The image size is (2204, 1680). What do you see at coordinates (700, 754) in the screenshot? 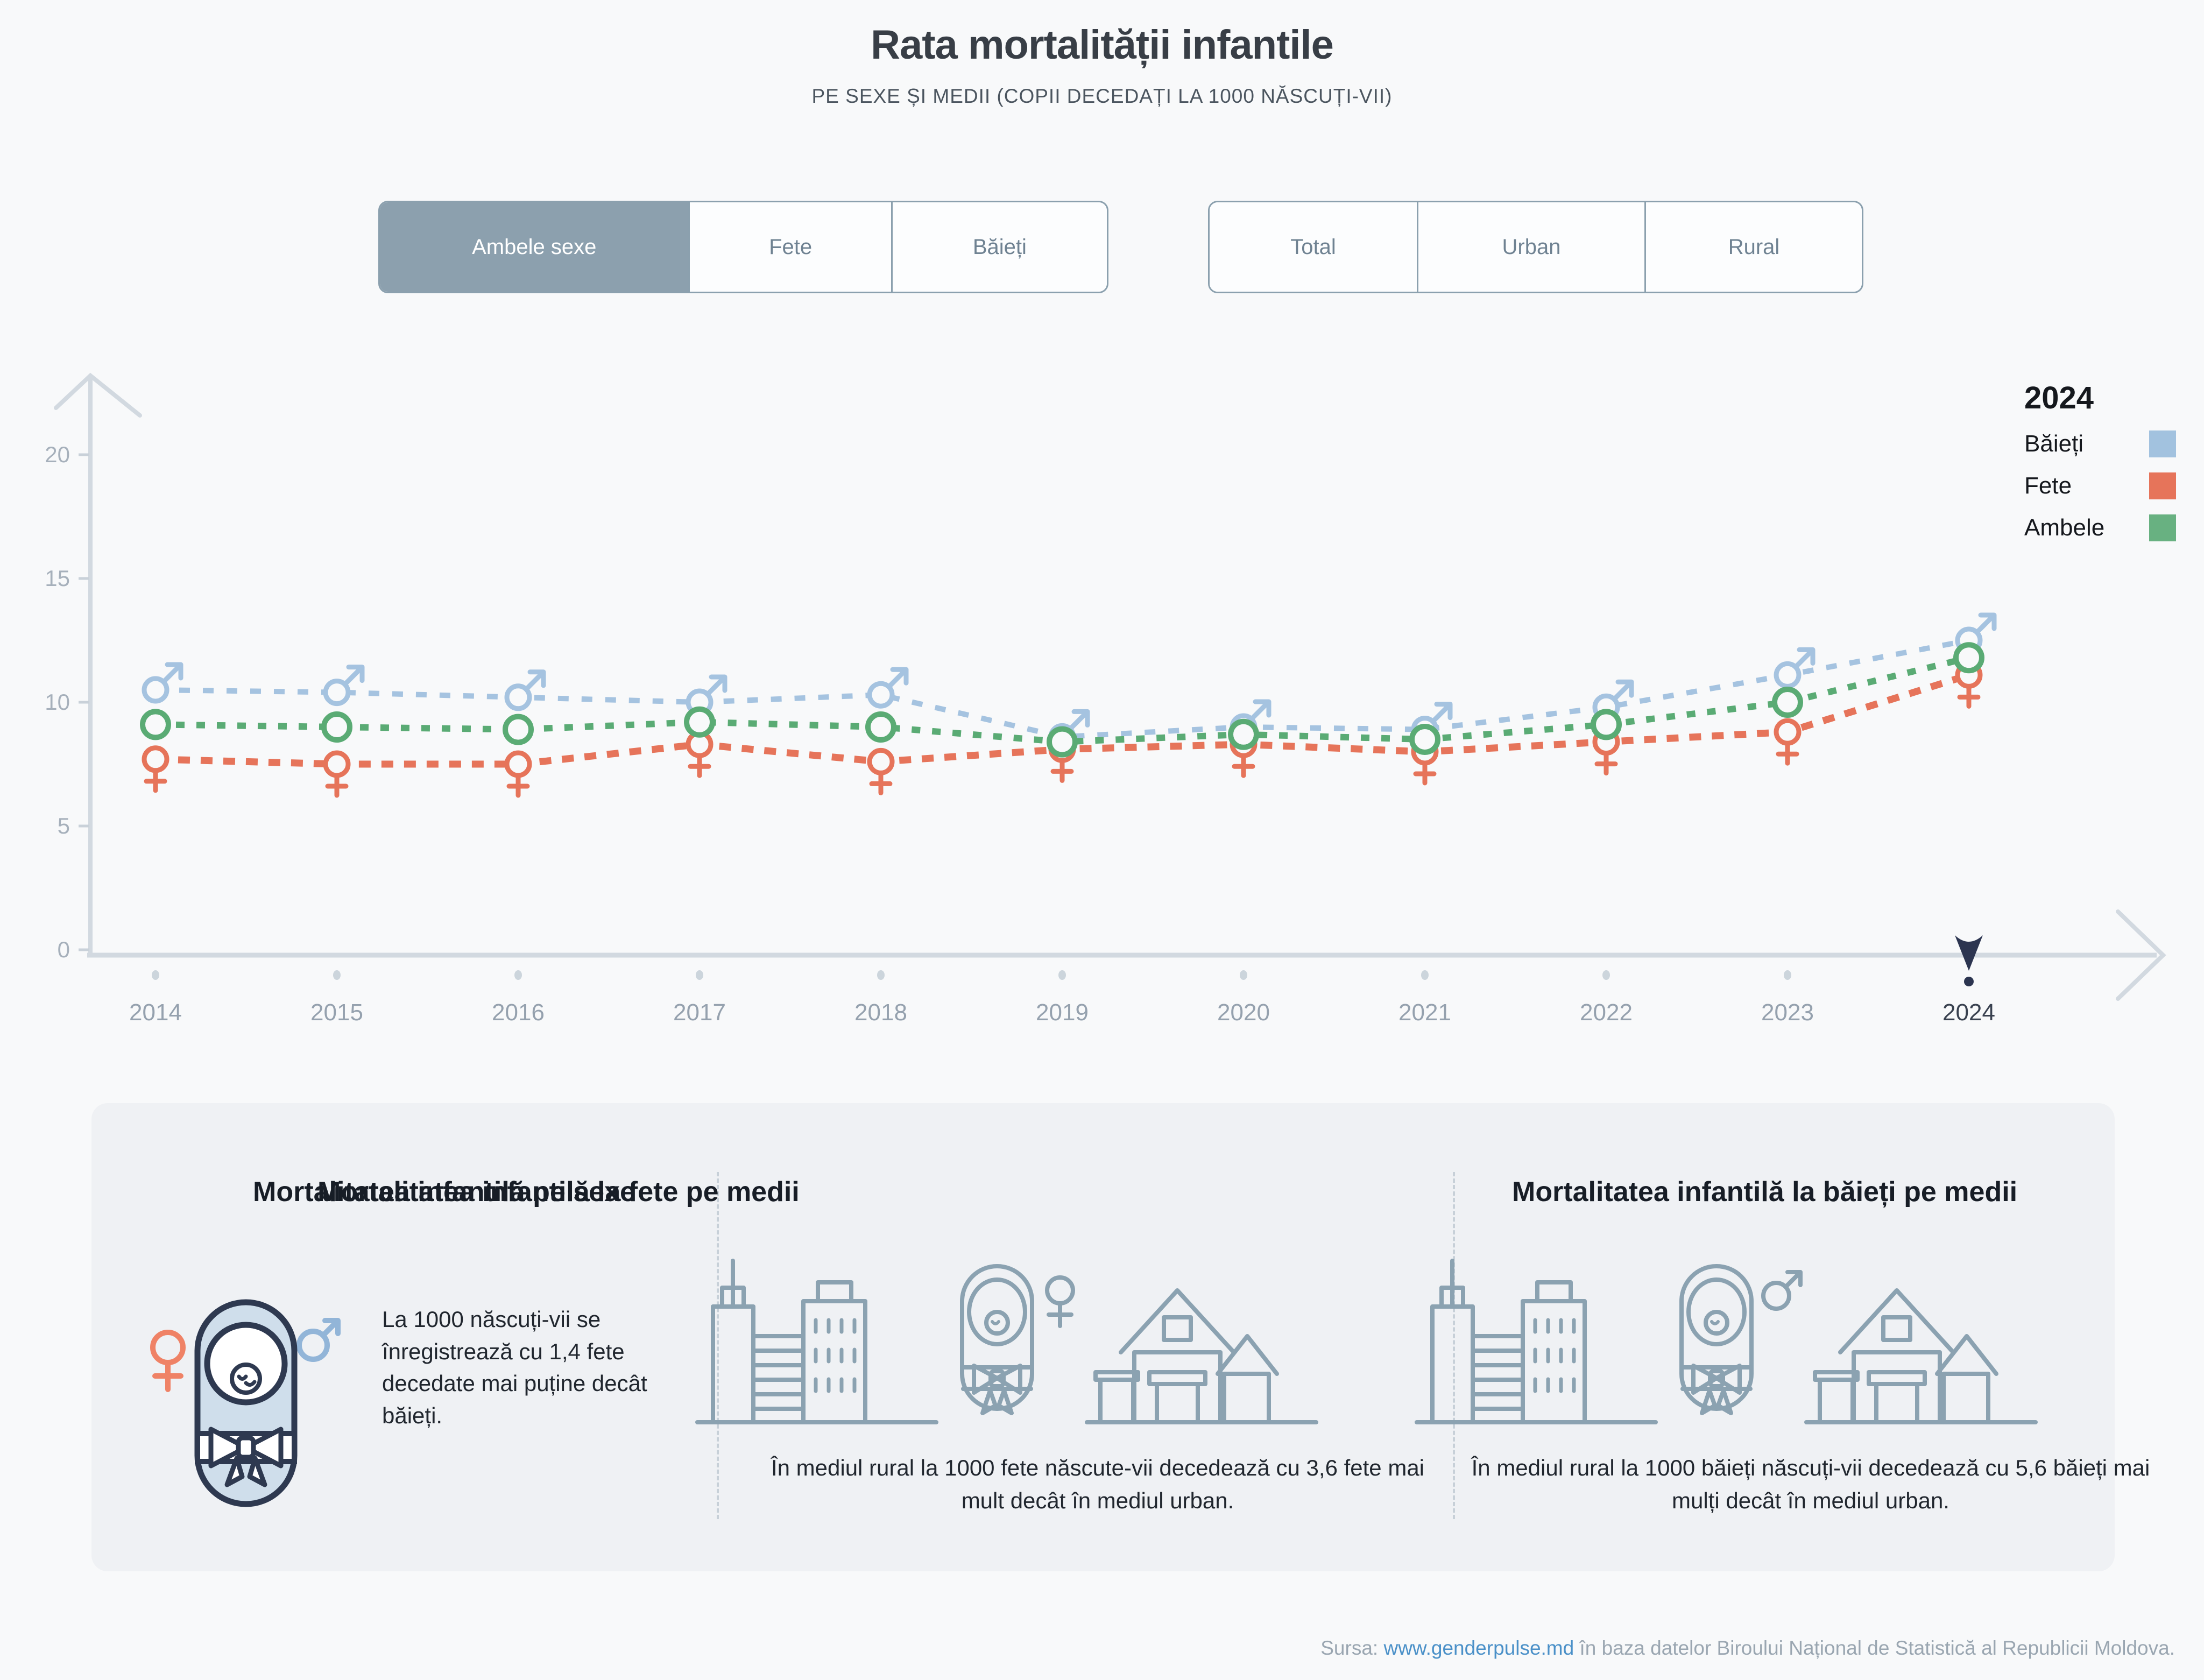
I see `marker-female-2017` at bounding box center [700, 754].